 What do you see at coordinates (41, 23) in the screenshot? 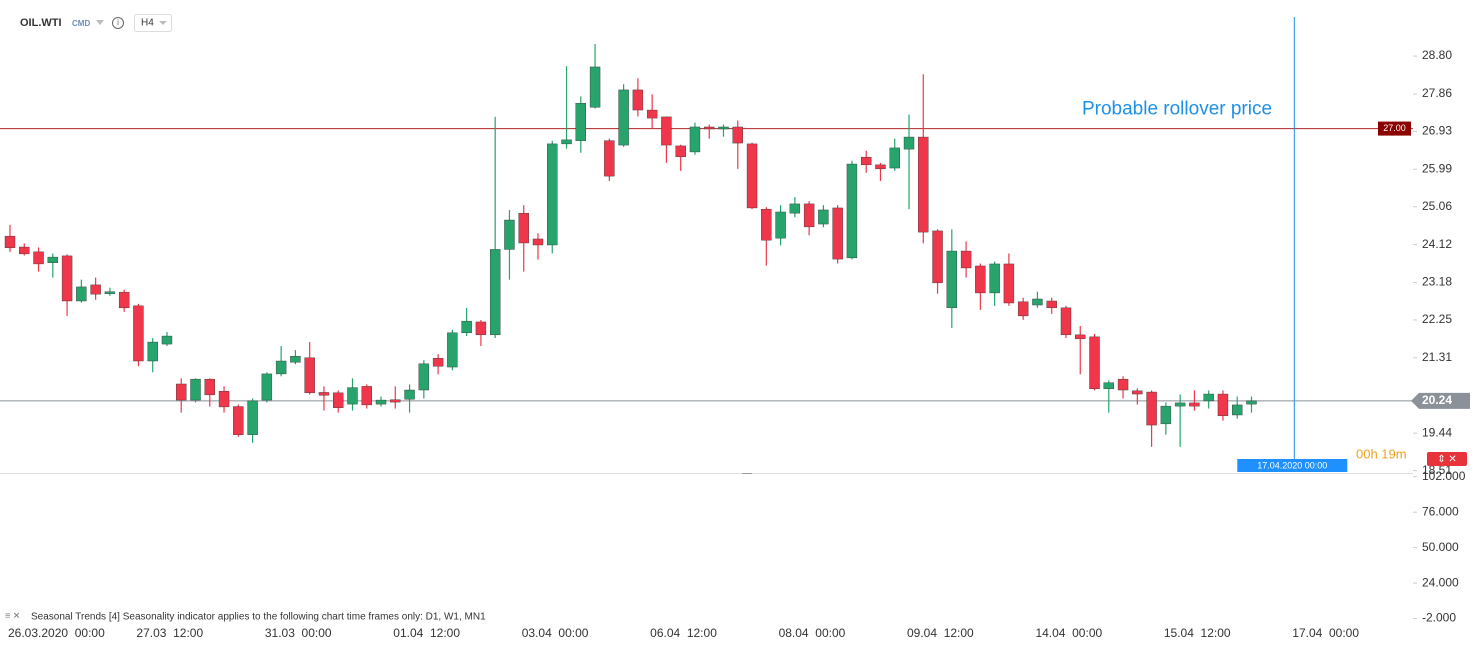
I see `symbol: OIL.WTI` at bounding box center [41, 23].